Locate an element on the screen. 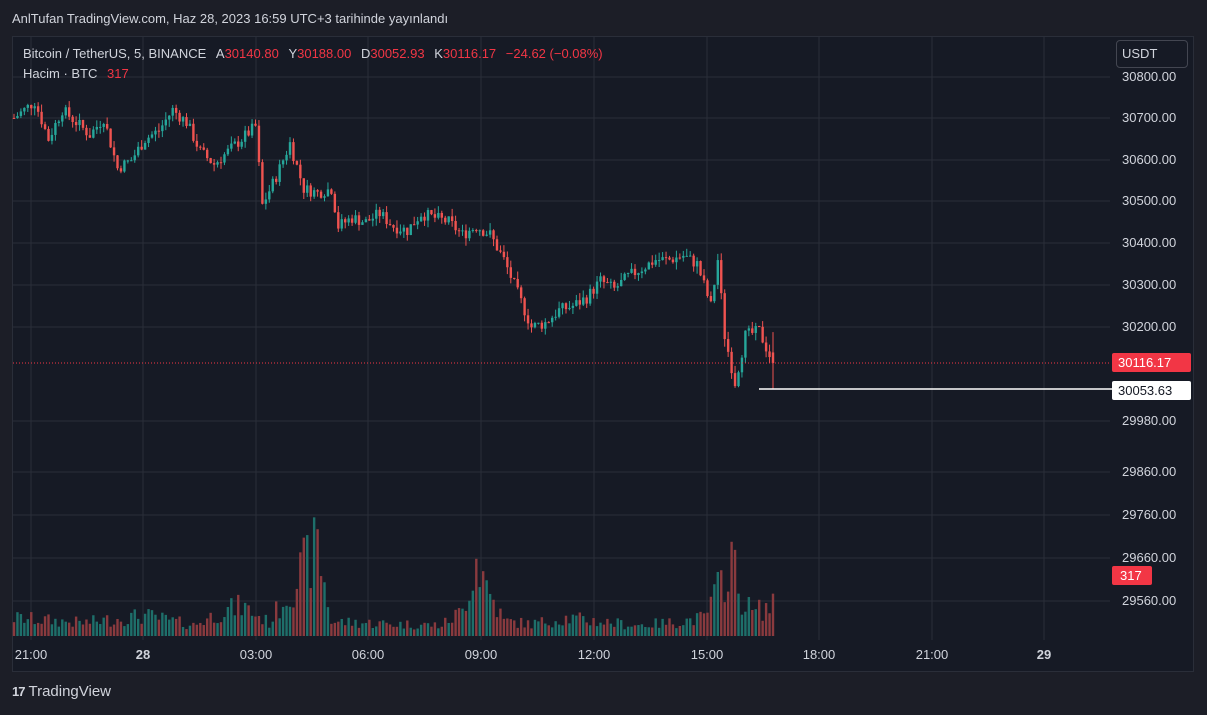  symbol-name: Bitcoin / TetherUS, 5, BINANCE is located at coordinates (115, 53).